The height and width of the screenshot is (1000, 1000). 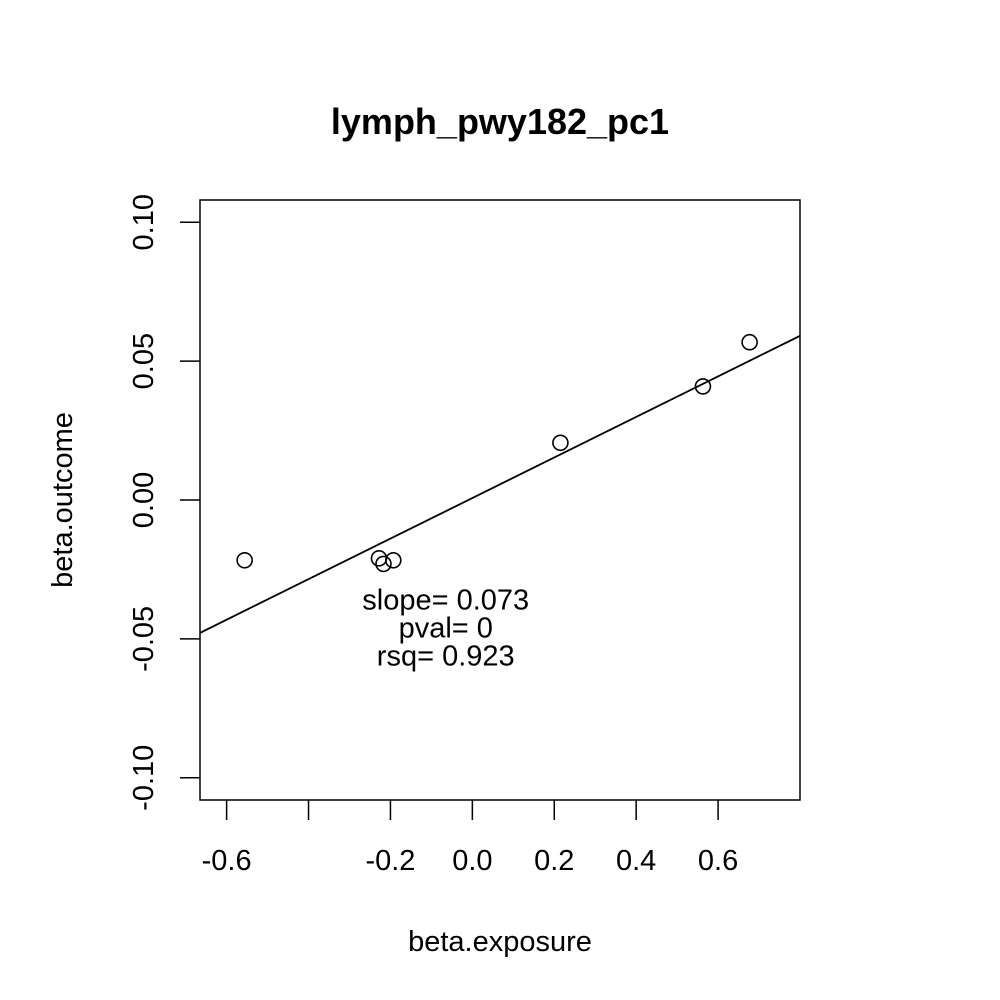 I want to click on y-tick-label: -0.05, so click(x=144, y=639).